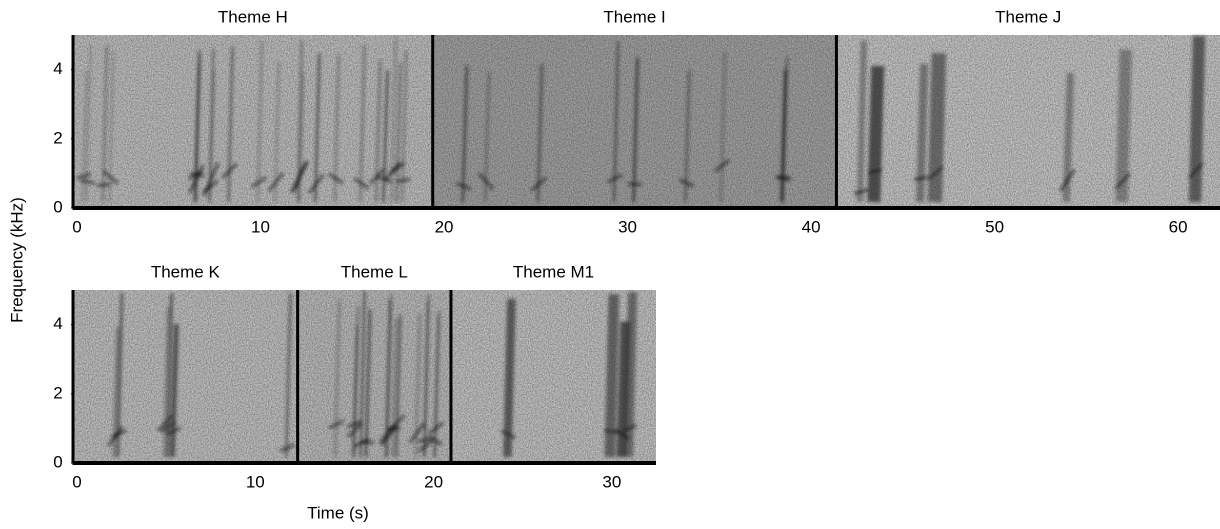 Image resolution: width=1220 pixels, height=529 pixels. Describe the element at coordinates (1178, 226) in the screenshot. I see `x-tick-label: 60` at that location.